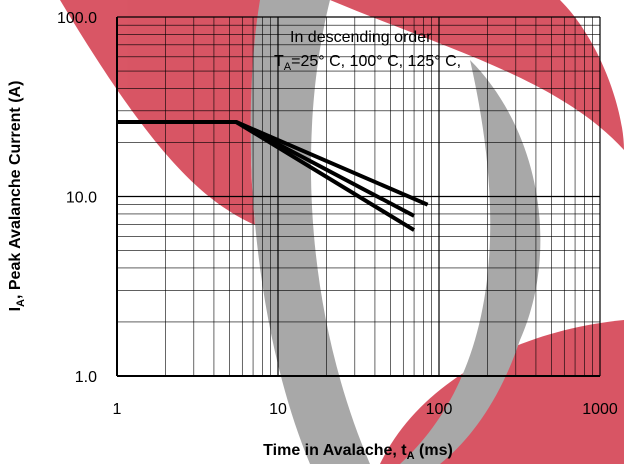  I want to click on label-text: (ms), so click(434, 450).